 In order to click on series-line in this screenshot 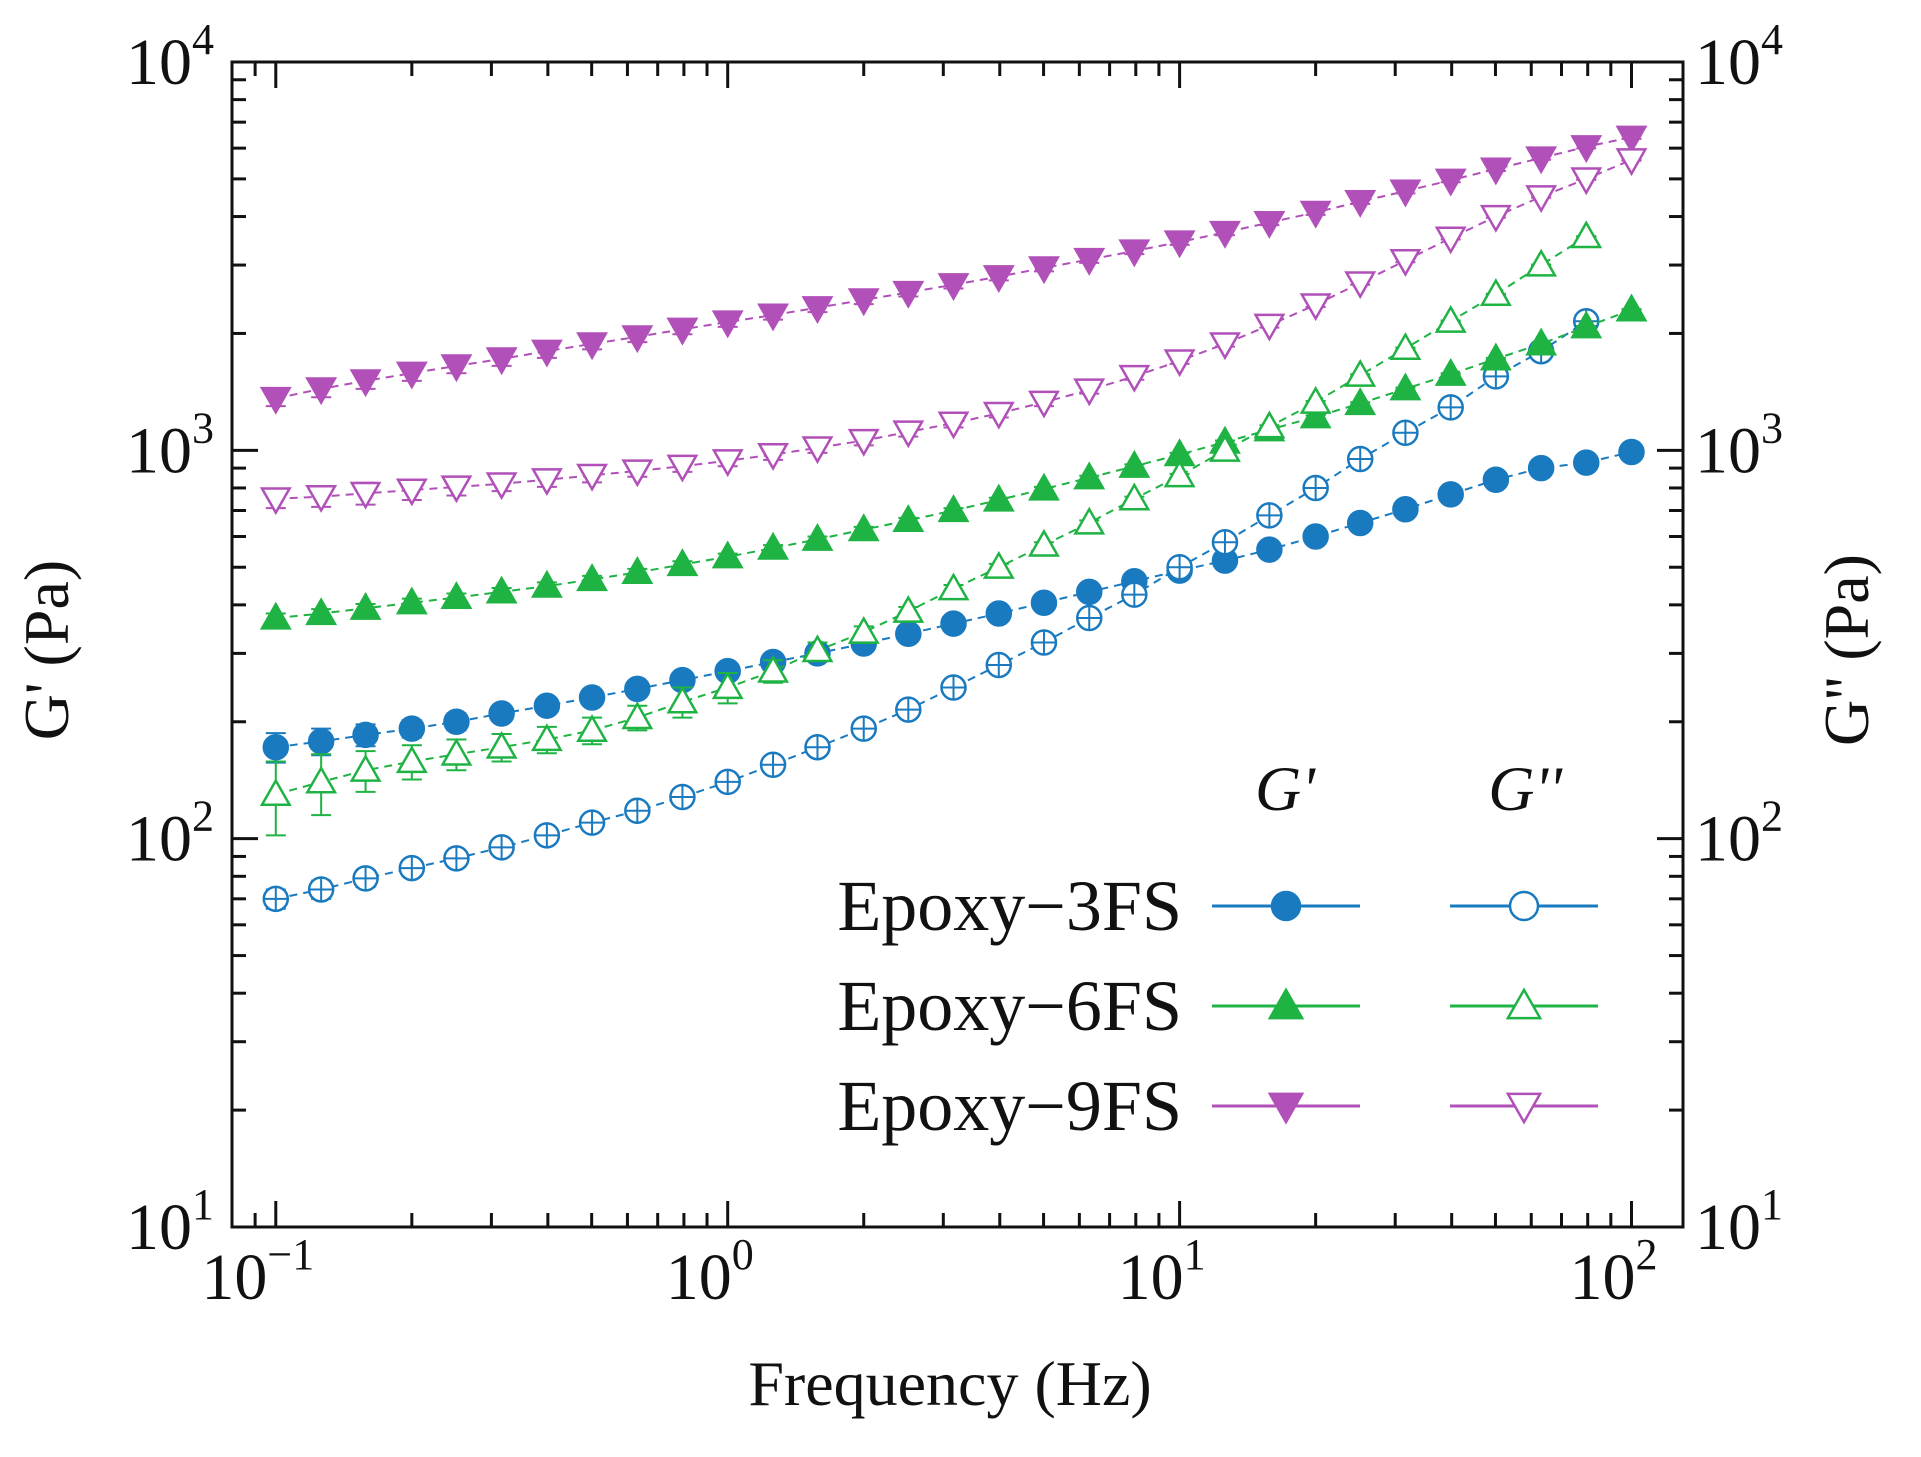, I will do `click(953, 268)`.